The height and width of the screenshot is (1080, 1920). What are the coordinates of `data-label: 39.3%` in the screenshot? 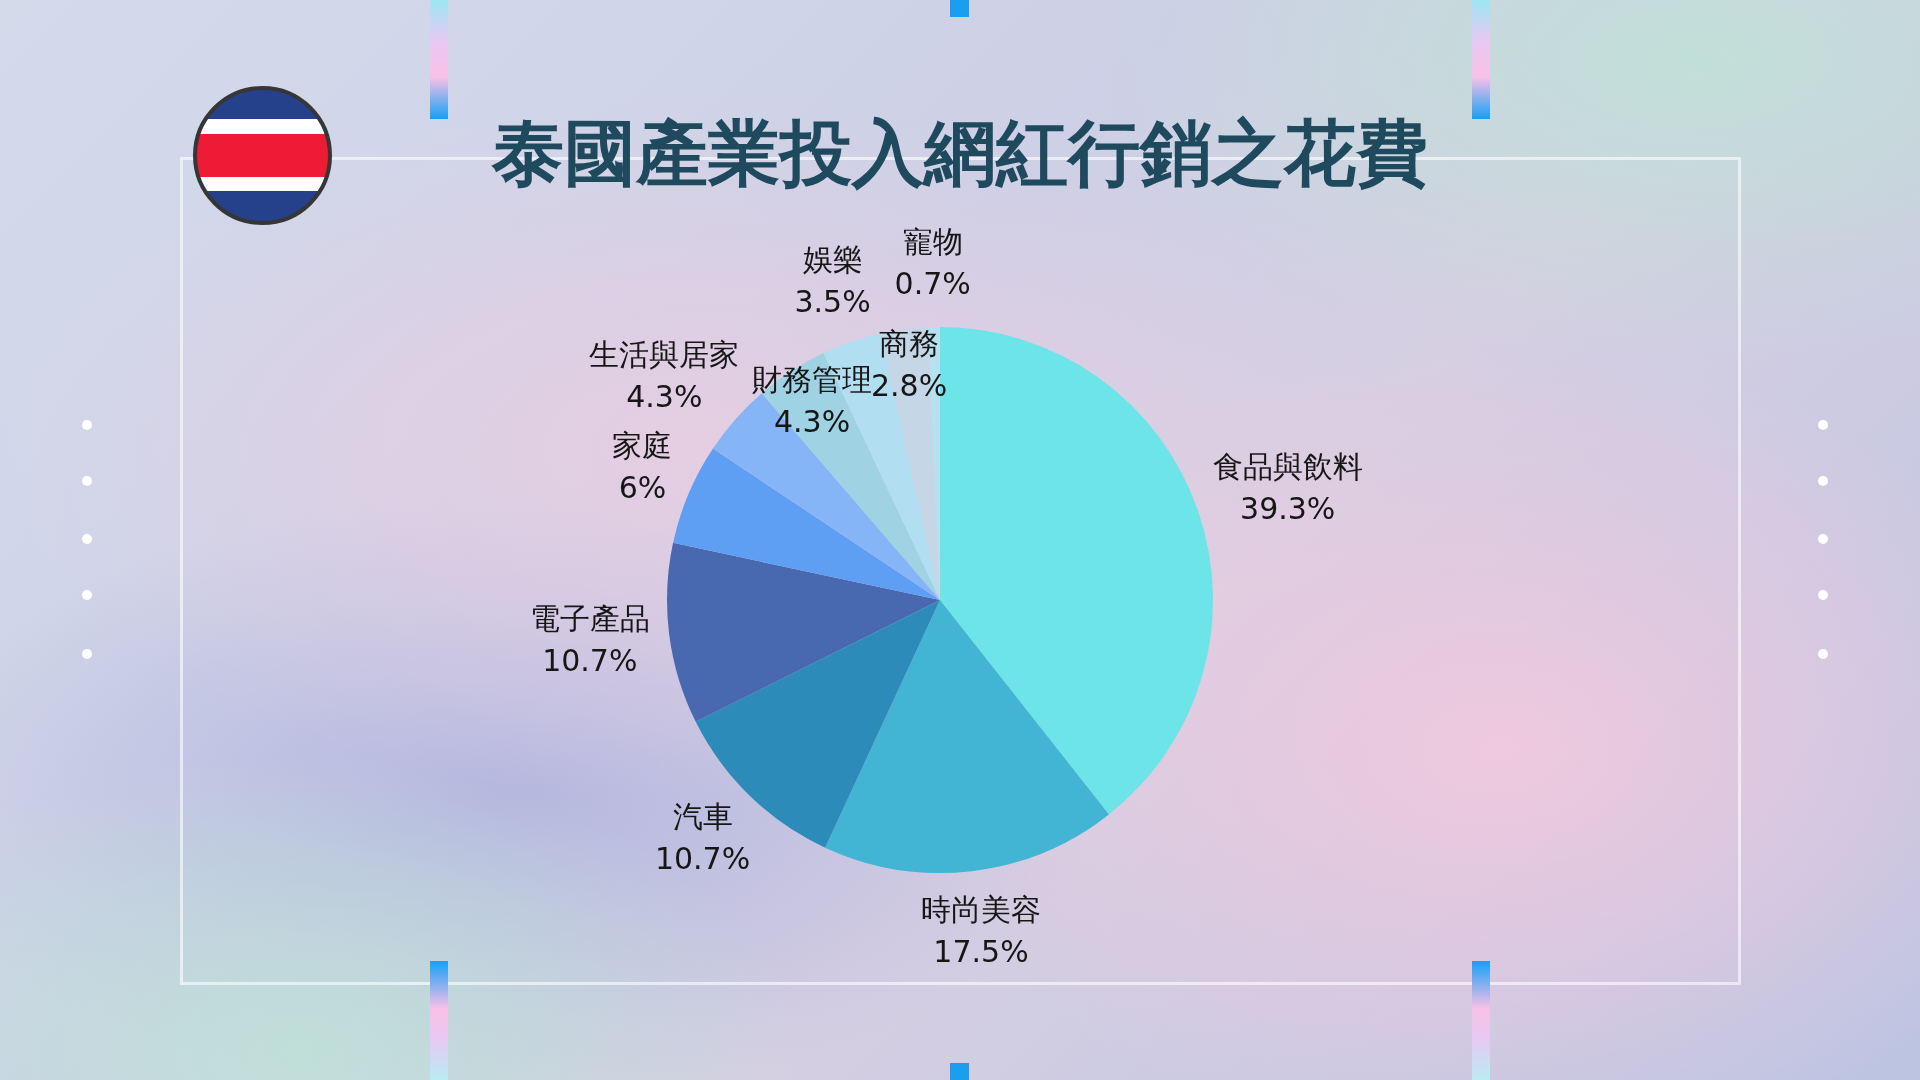 It's located at (1288, 509).